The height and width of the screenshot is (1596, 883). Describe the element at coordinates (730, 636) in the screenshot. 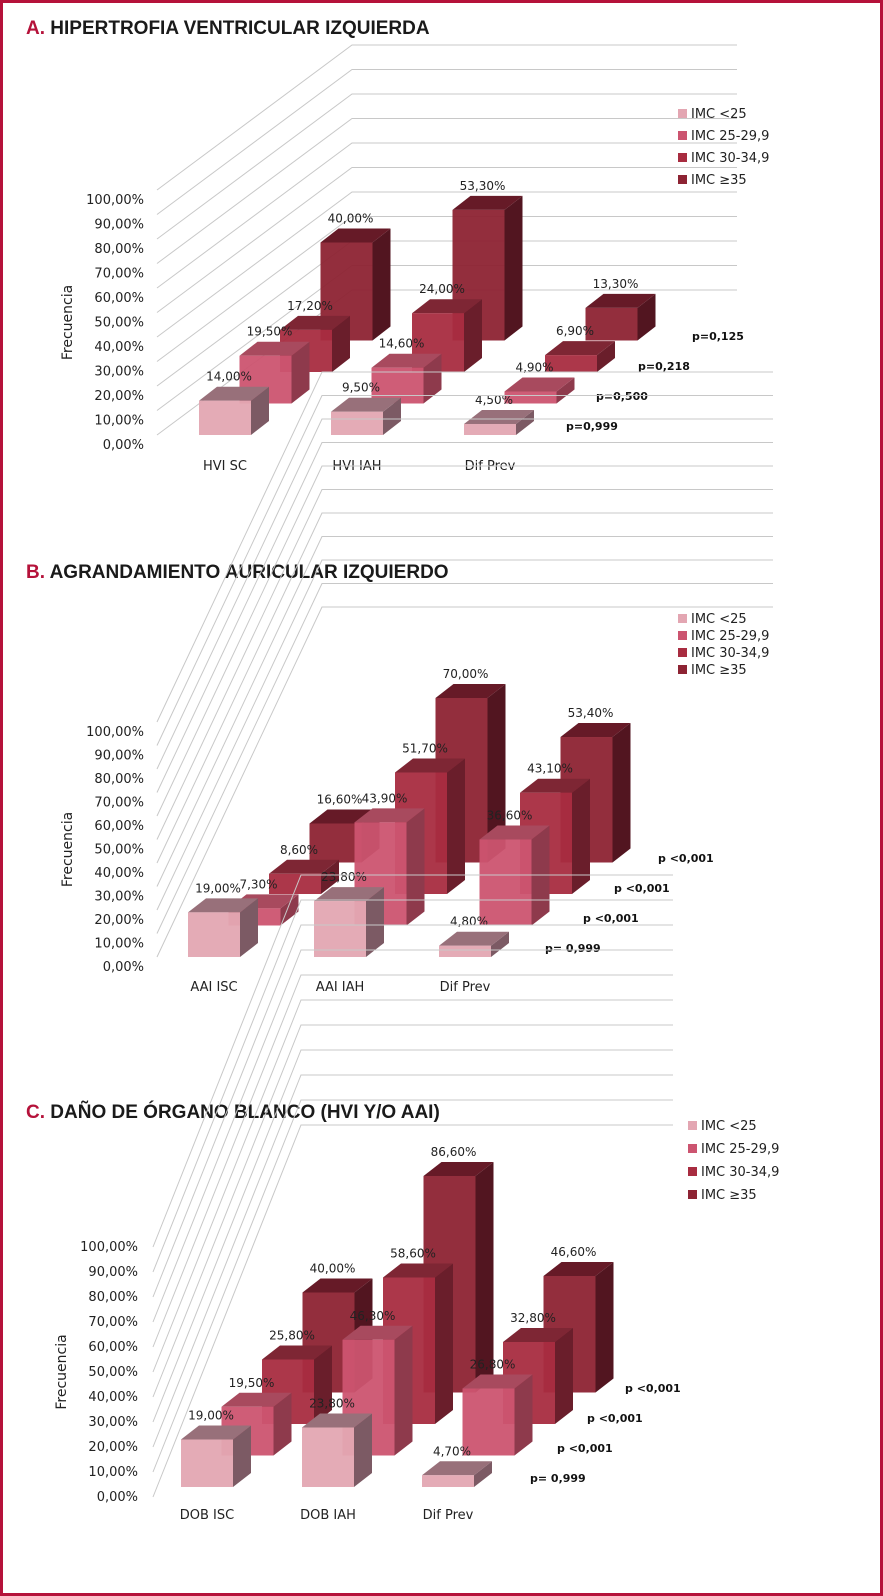

I see `legend-label: IMC 25-29,9` at that location.